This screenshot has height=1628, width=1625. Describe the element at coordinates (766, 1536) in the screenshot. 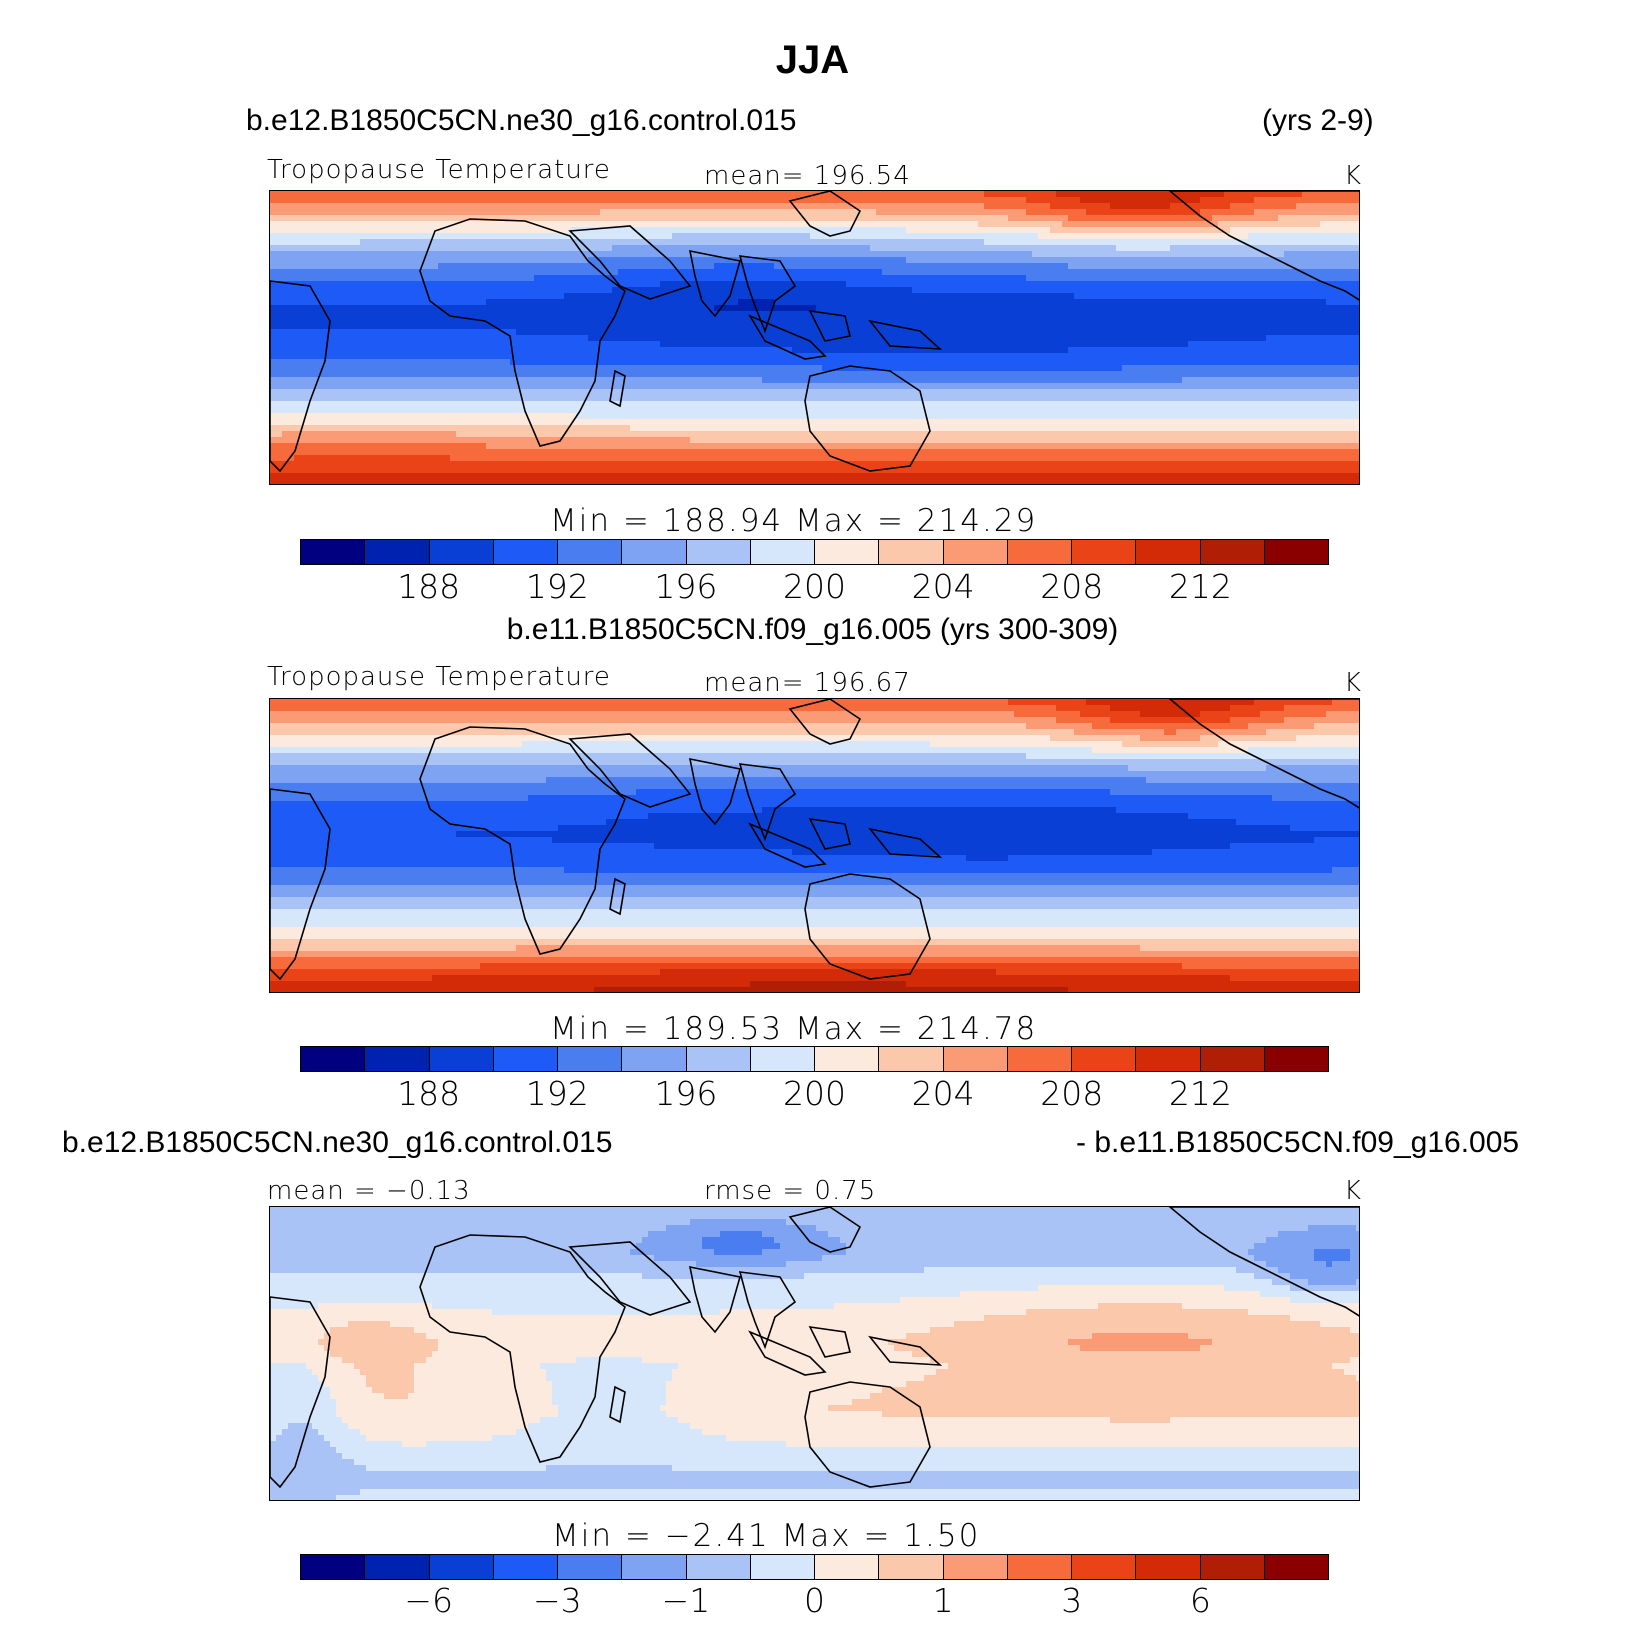

I see `panel3-minmax-label: Min = −2.41 Max = 1.50` at that location.